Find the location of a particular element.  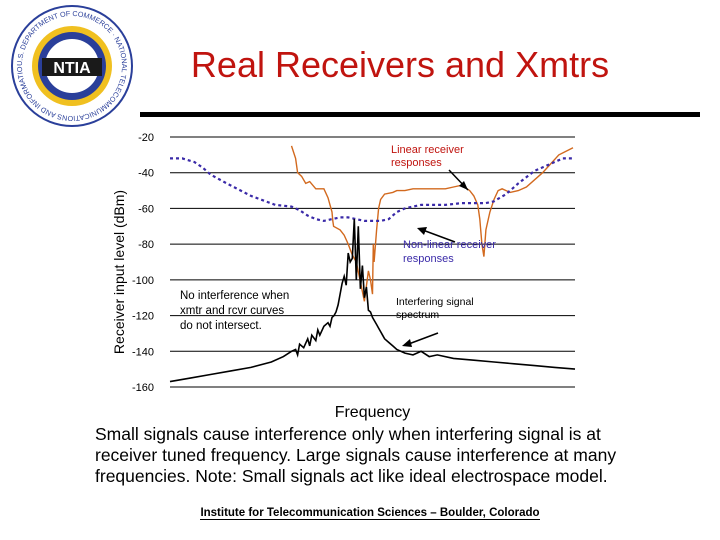

series-linear-line is located at coordinates (432, 223).